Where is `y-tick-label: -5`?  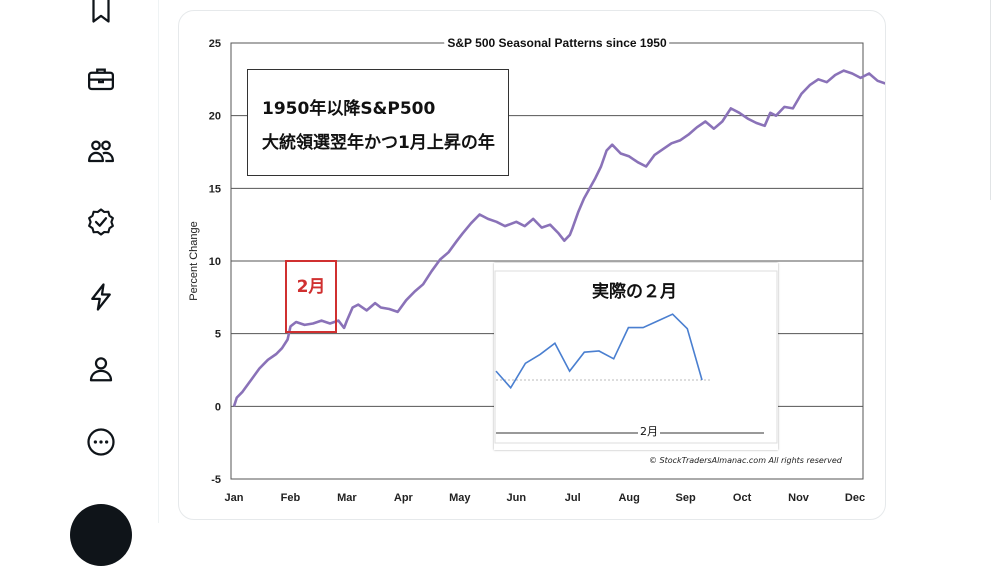 y-tick-label: -5 is located at coordinates (216, 480).